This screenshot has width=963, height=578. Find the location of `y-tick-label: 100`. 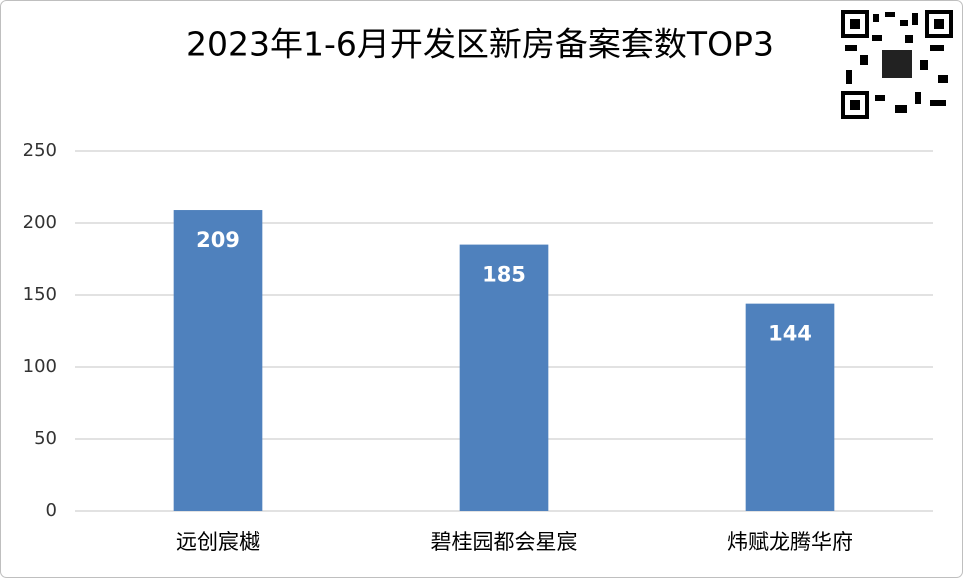

y-tick-label: 100 is located at coordinates (40, 366).